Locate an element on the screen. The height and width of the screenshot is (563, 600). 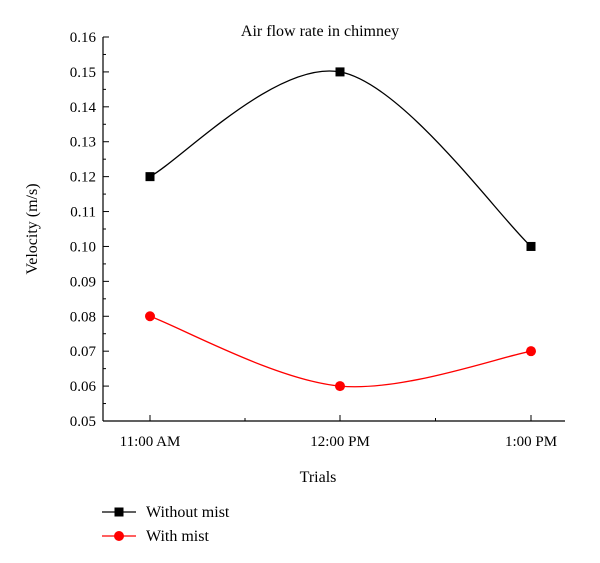
x-axis-ticks: 11:00 AM 12:00 PM 1:00 PM is located at coordinates (338, 432).